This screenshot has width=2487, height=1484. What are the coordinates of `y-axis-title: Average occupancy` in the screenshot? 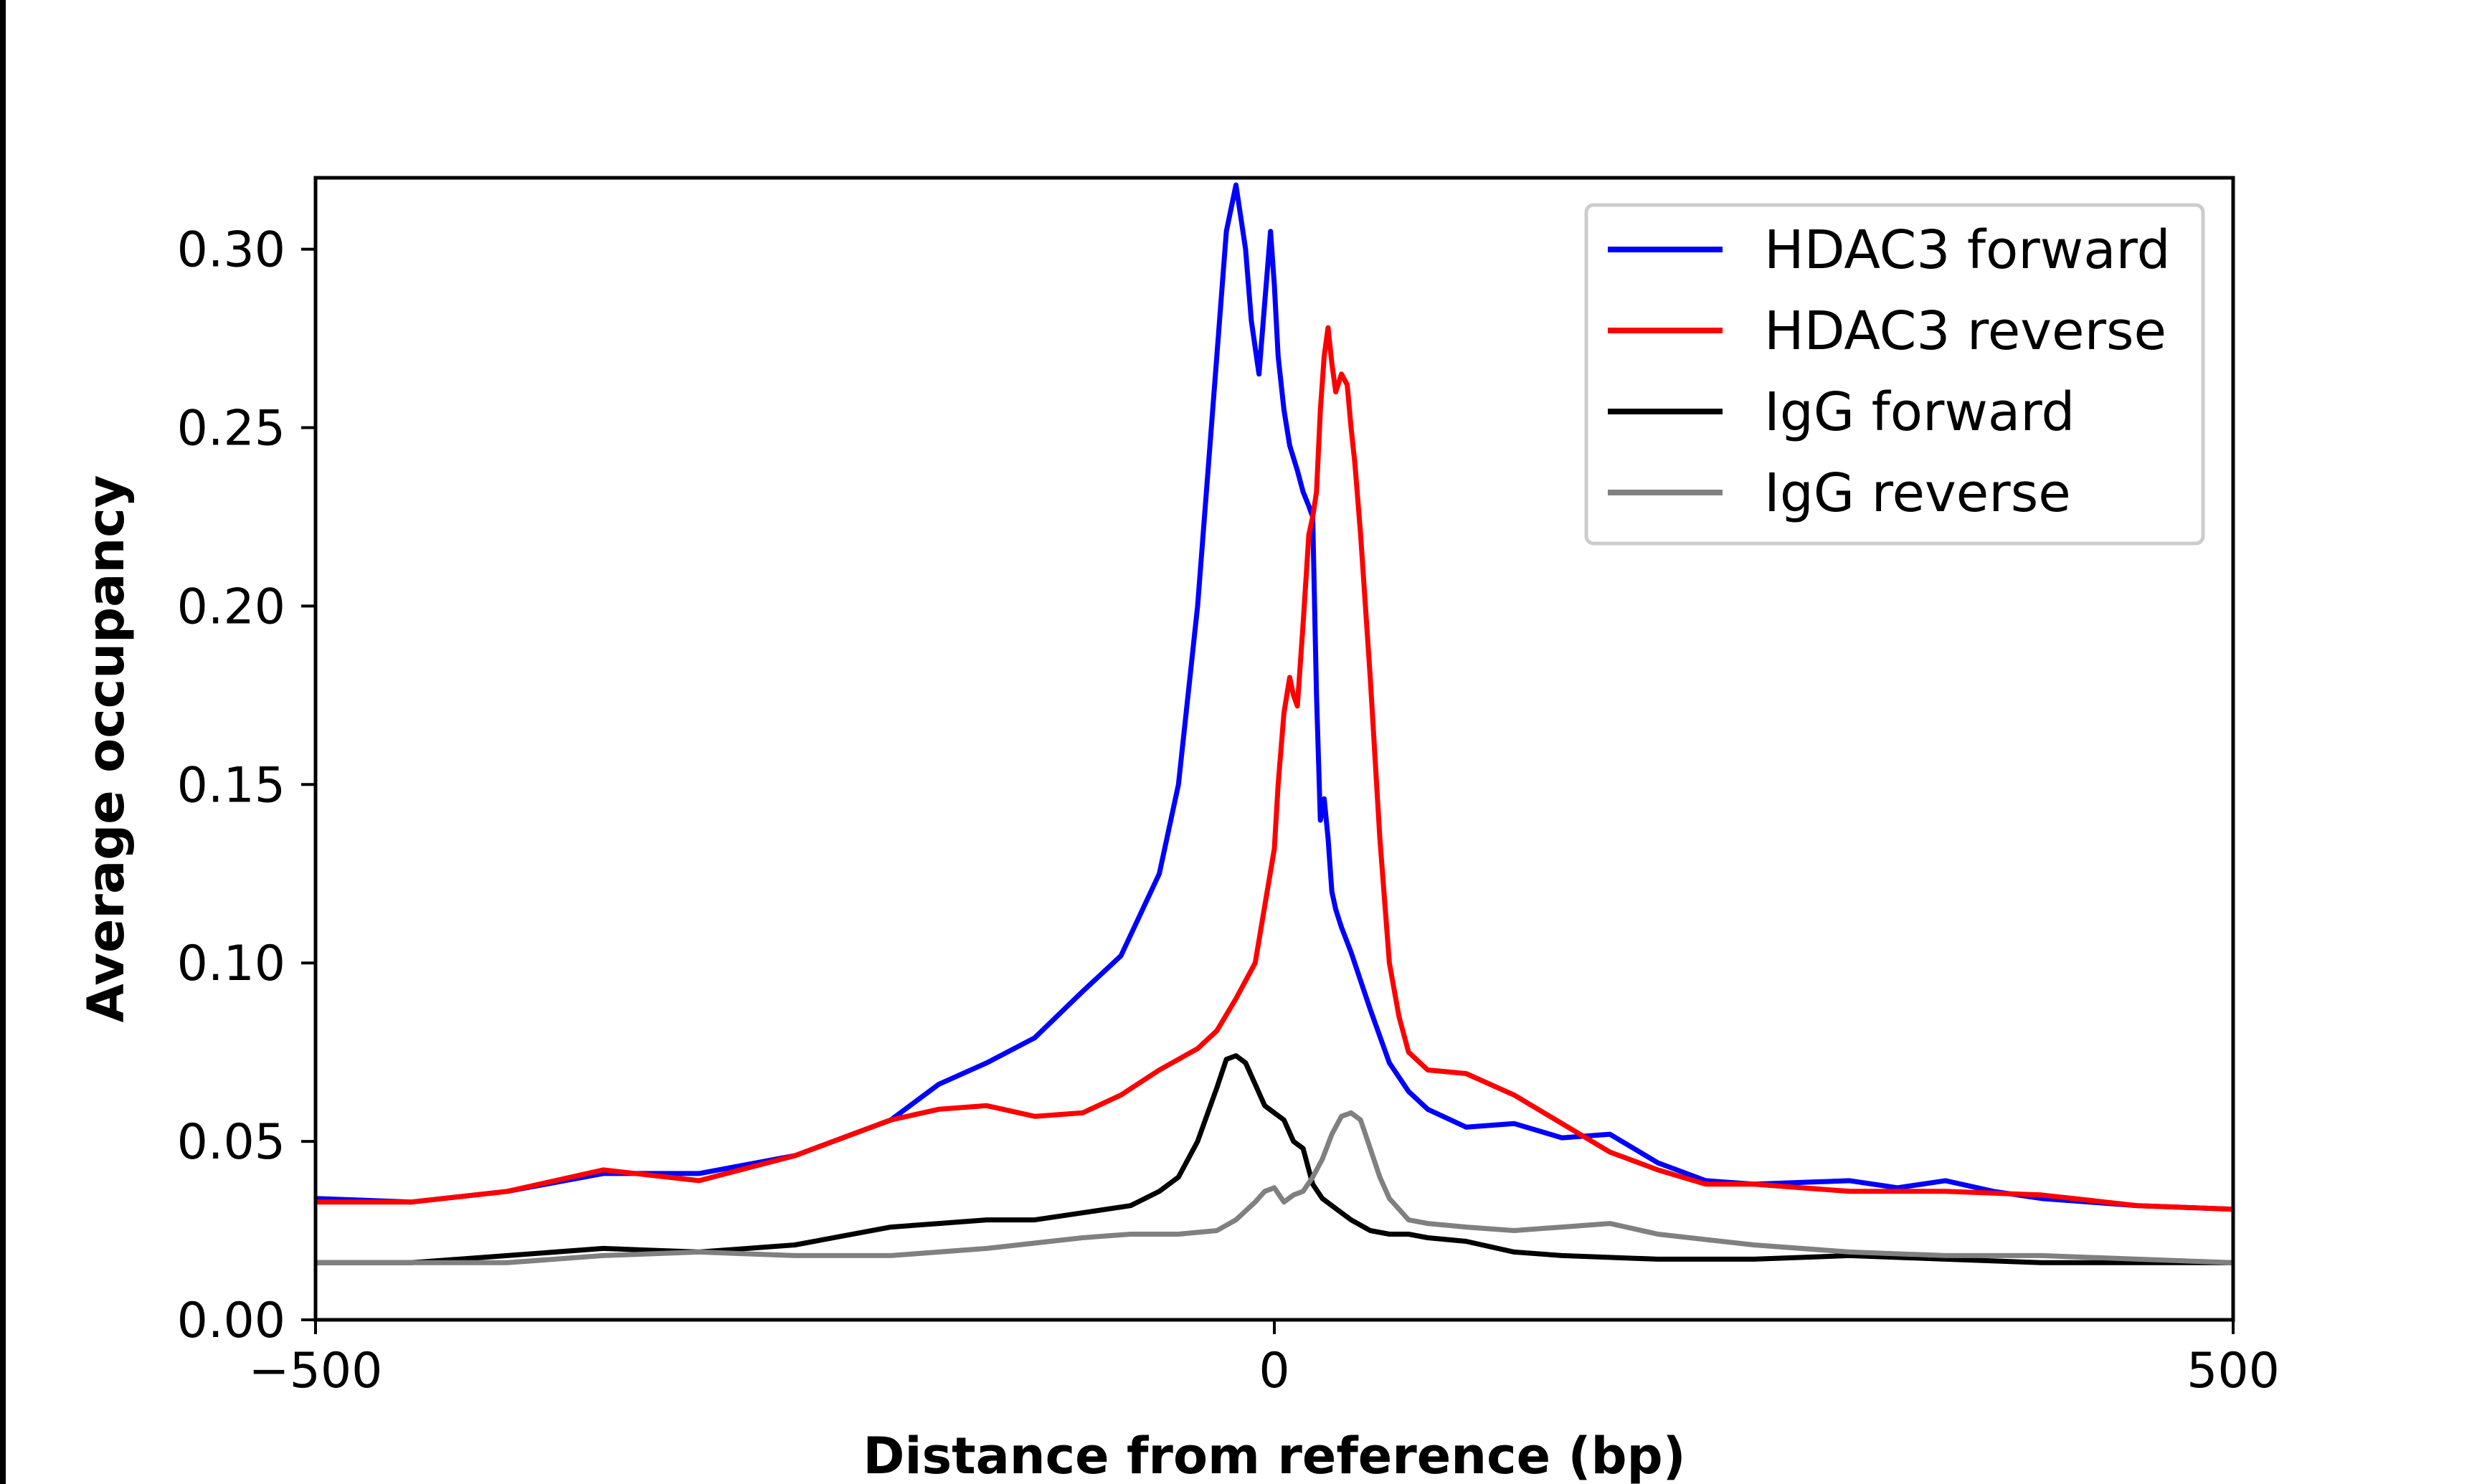 It's located at (107, 749).